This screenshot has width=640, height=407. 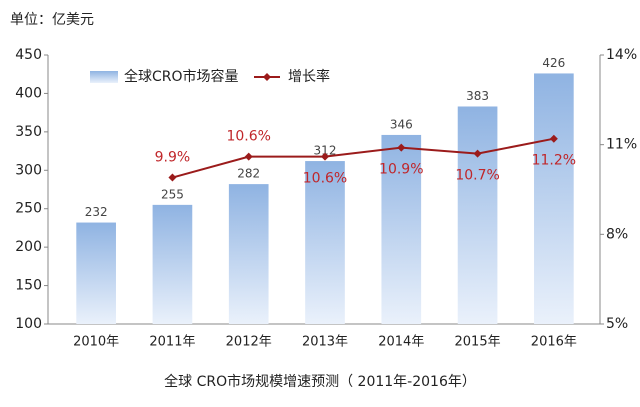 I want to click on bar-value-label: 426, so click(x=553, y=63).